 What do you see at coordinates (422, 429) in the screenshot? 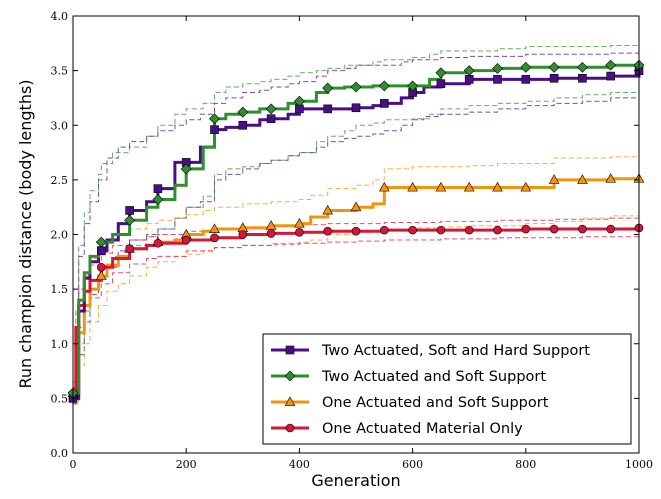
I see `legend-label-3: One Actuated Material Only` at bounding box center [422, 429].